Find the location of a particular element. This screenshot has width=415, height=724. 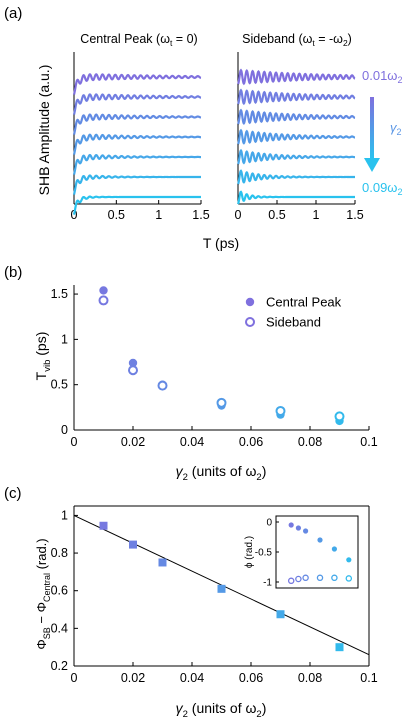

inset-y-tick-label: -0.5 is located at coordinates (264, 553).